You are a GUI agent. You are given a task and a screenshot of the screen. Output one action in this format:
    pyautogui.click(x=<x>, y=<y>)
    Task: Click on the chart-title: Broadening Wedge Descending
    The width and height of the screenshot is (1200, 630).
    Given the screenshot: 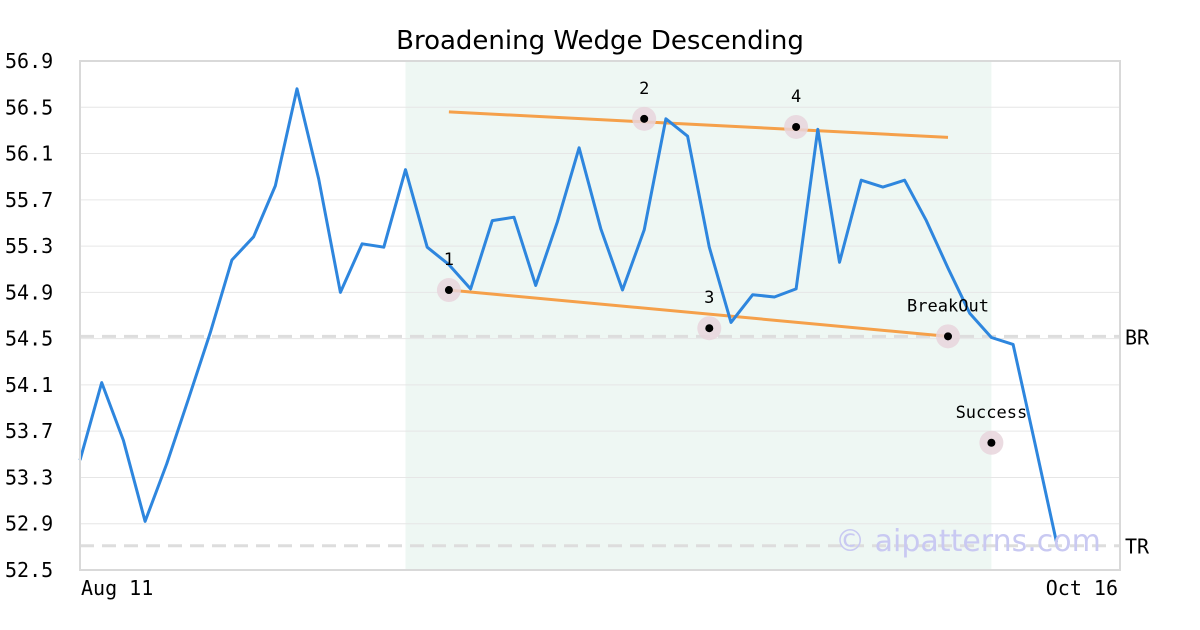 What is the action you would take?
    pyautogui.click(x=600, y=41)
    